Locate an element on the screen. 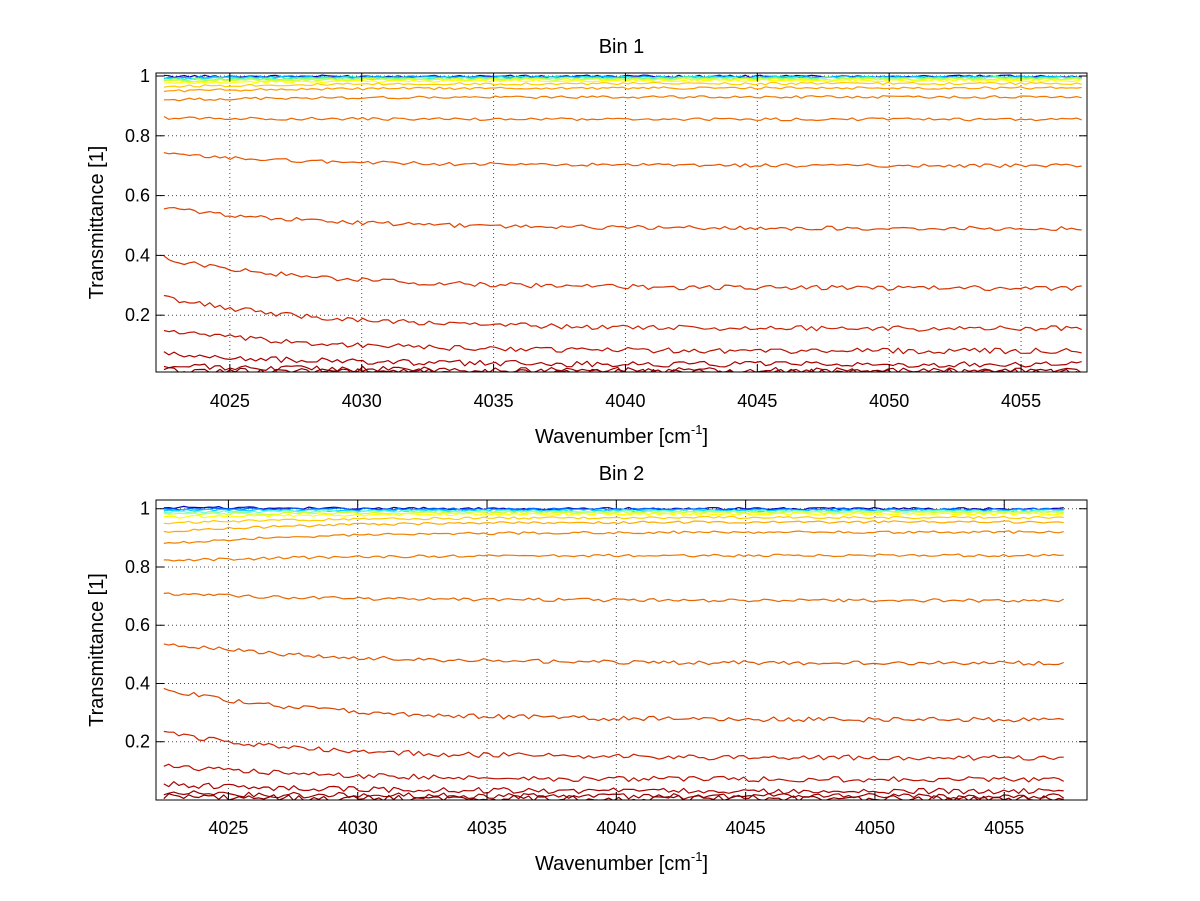 Image resolution: width=1200 pixels, height=901 pixels. chart-title: Bin 2 is located at coordinates (622, 474).